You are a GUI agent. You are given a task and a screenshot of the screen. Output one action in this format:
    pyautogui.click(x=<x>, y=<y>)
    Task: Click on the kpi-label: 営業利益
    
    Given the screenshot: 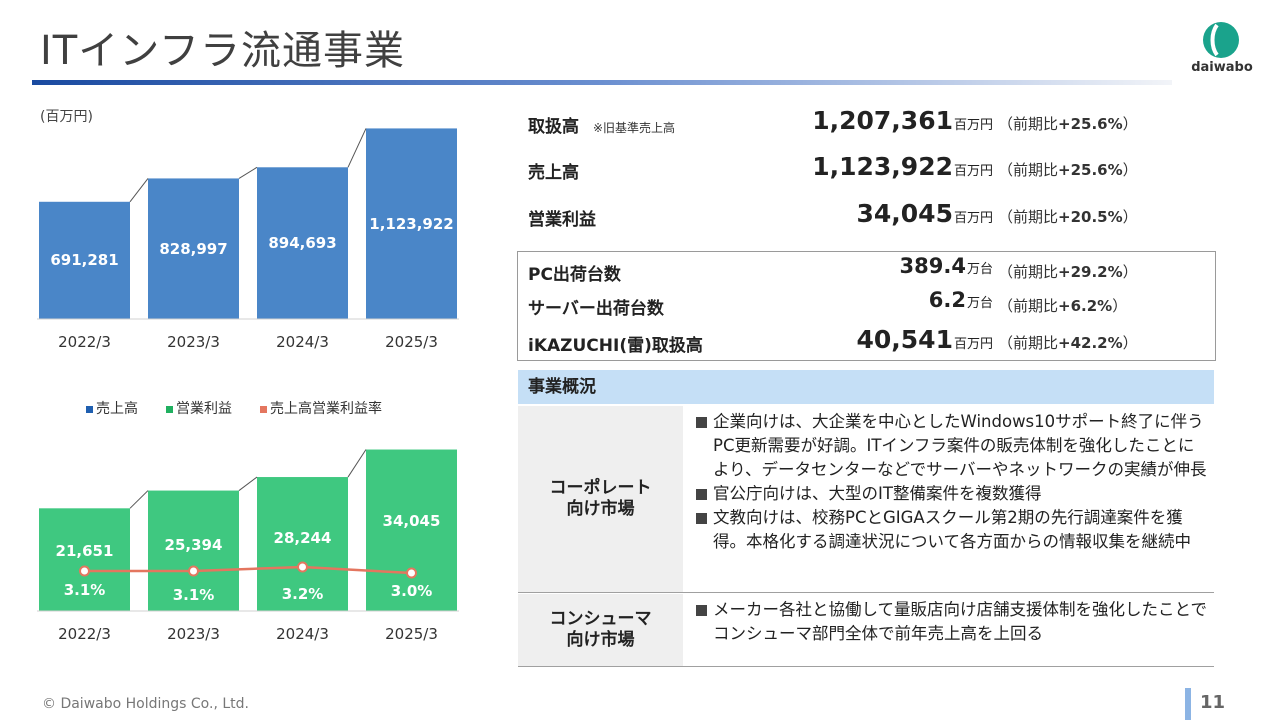 What is the action you would take?
    pyautogui.click(x=562, y=217)
    